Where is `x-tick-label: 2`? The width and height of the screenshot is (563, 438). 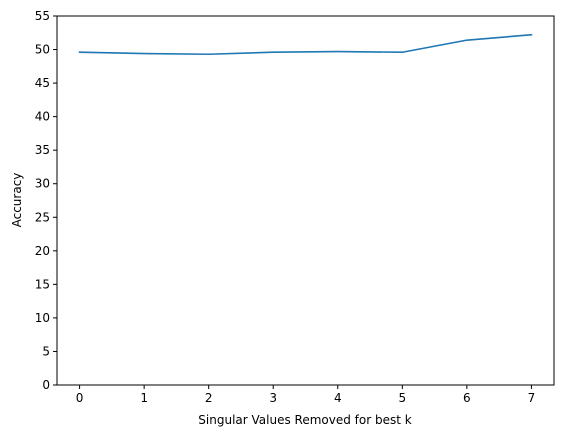
x-tick-label: 2 is located at coordinates (209, 398).